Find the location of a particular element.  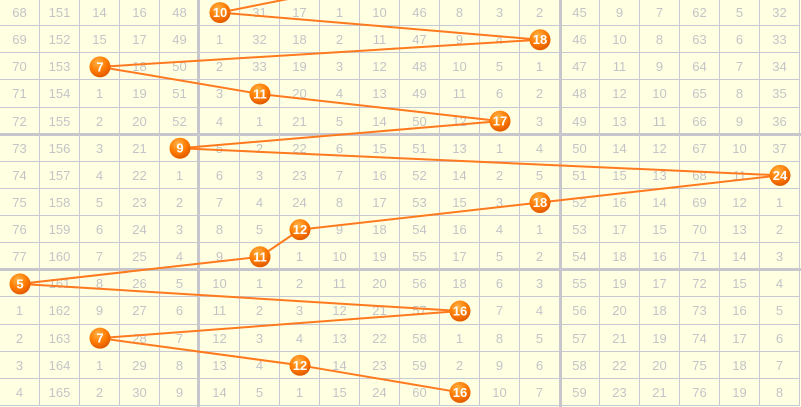

table-cell: 20 is located at coordinates (620, 311).